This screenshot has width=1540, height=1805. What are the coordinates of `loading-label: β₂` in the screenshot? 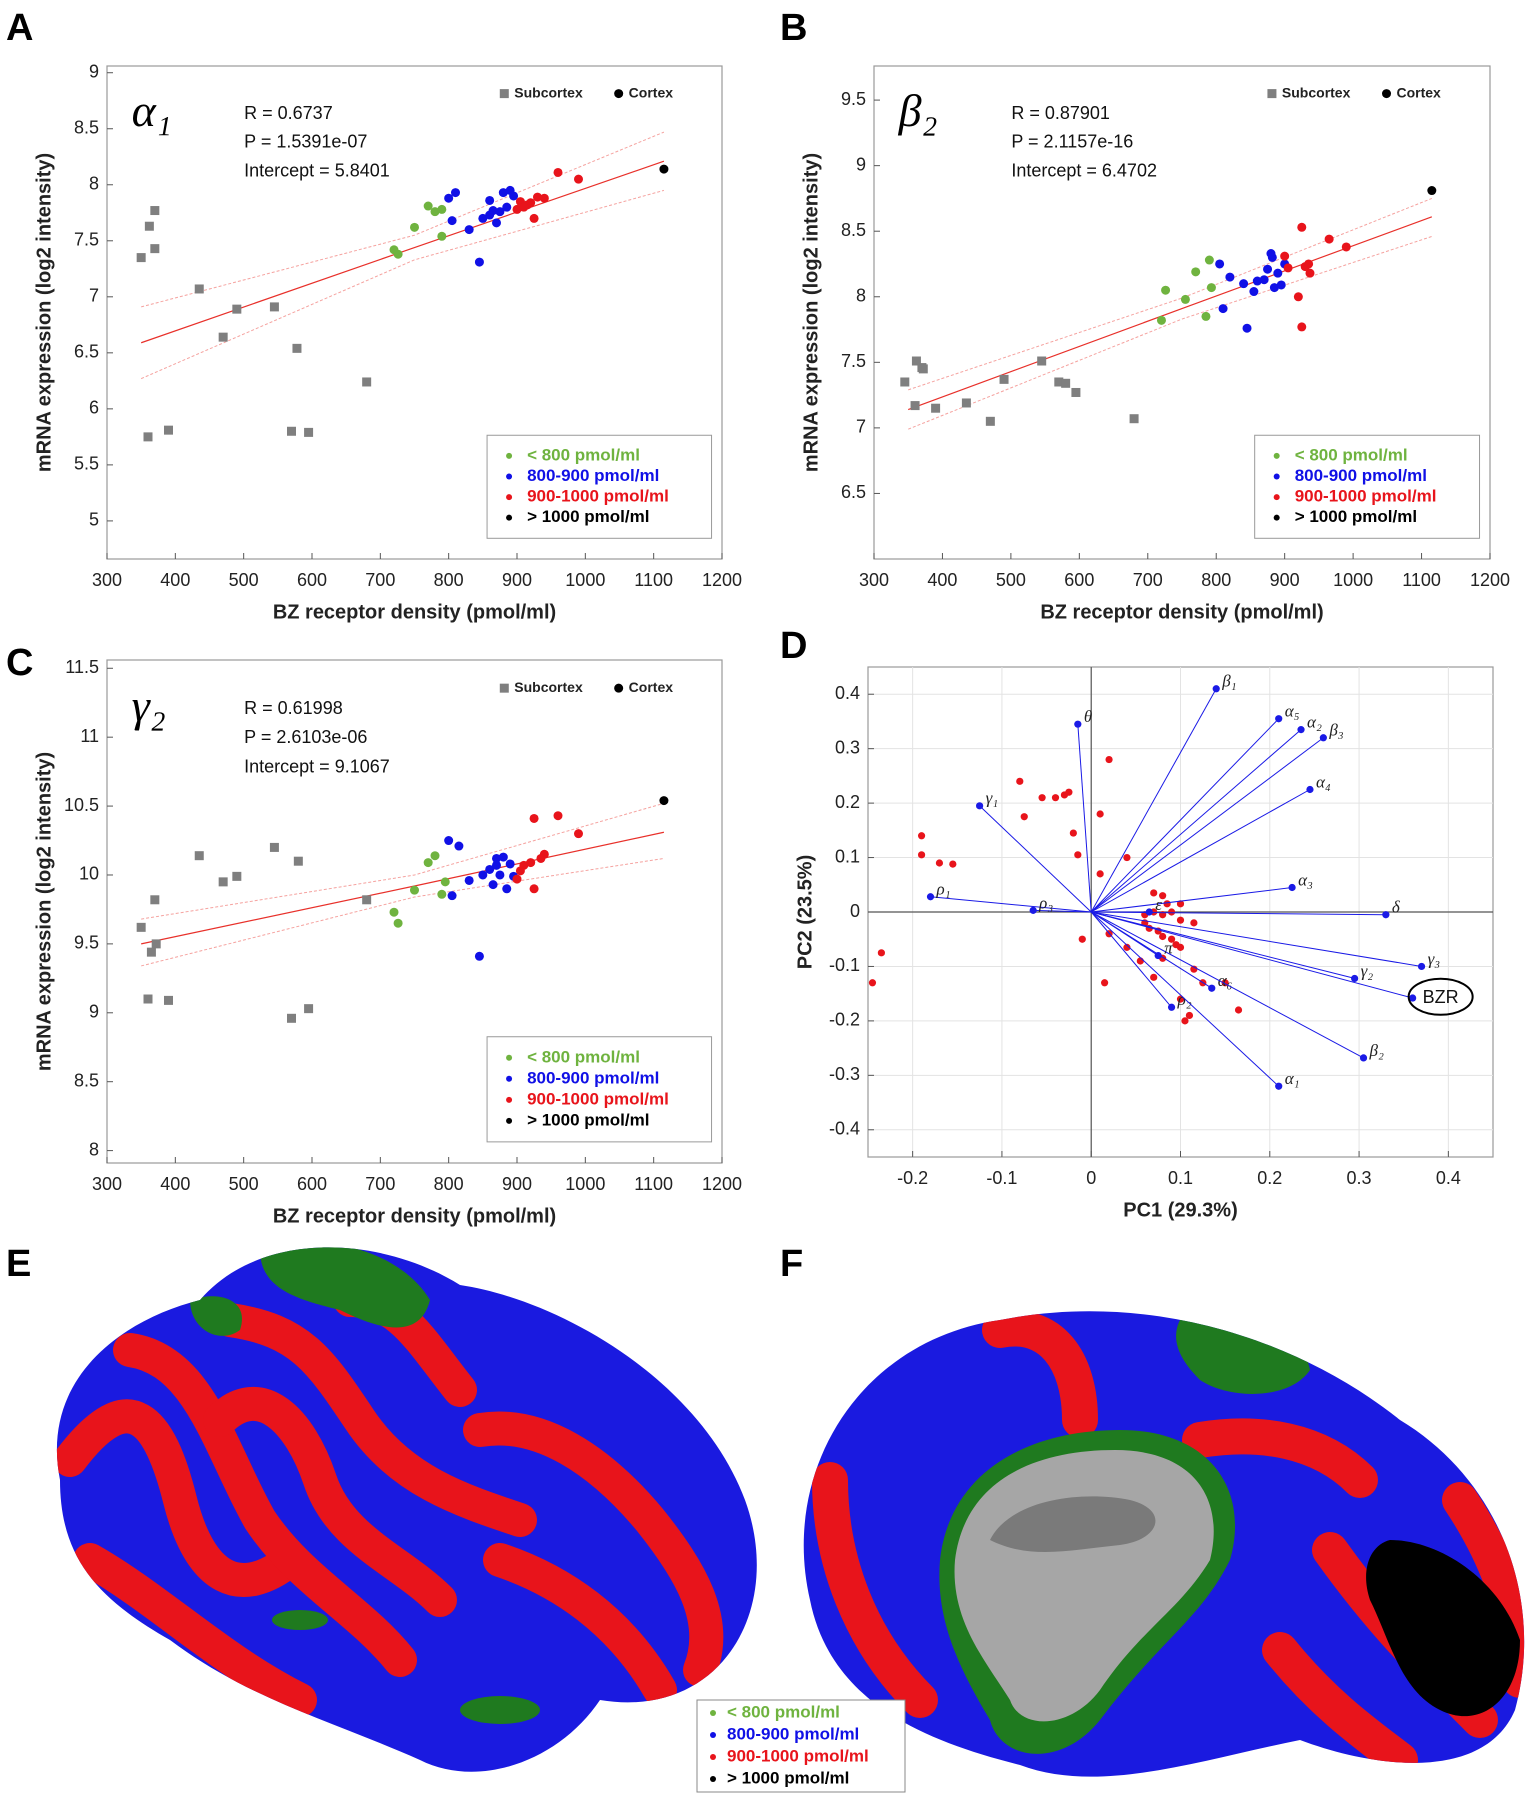 It's located at (1376, 1050).